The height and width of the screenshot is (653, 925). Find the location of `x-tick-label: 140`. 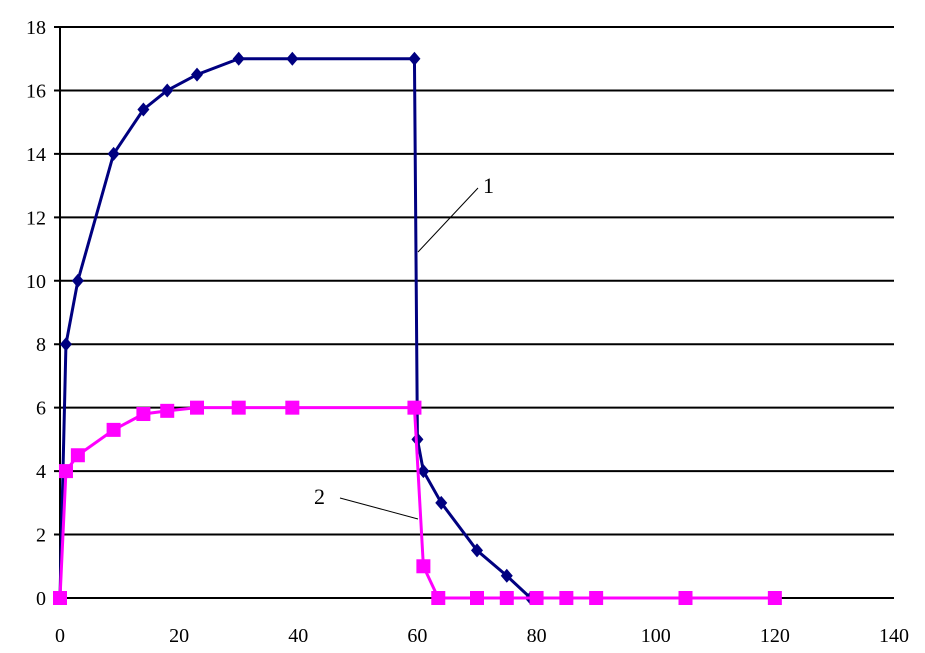

x-tick-label: 140 is located at coordinates (894, 636).